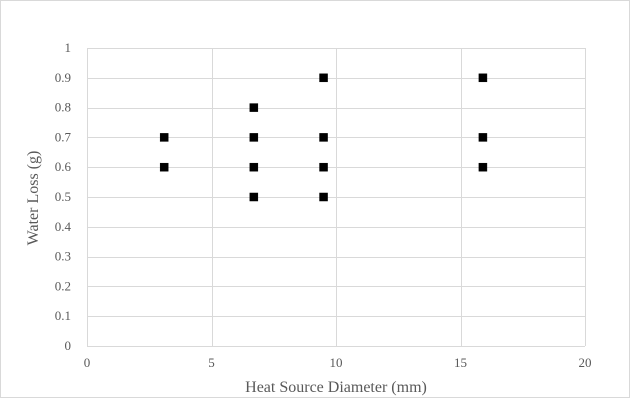 Image resolution: width=630 pixels, height=398 pixels. Describe the element at coordinates (63, 226) in the screenshot. I see `y-tick-label: 0.4` at that location.